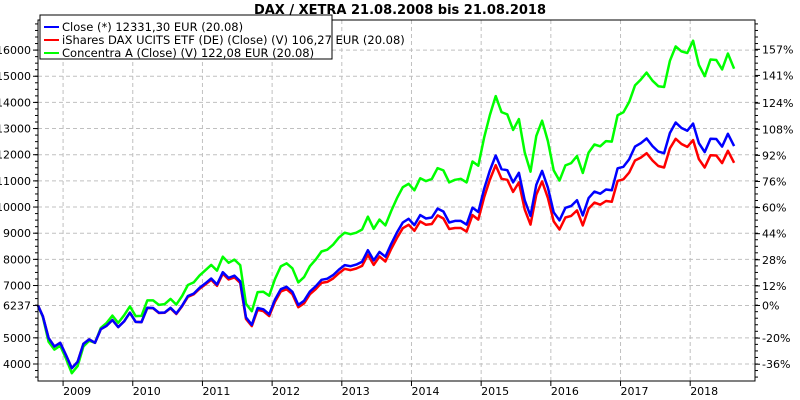 Image resolution: width=800 pixels, height=400 pixels. Describe the element at coordinates (15, 207) in the screenshot. I see `left-tick-label: 10000` at that location.